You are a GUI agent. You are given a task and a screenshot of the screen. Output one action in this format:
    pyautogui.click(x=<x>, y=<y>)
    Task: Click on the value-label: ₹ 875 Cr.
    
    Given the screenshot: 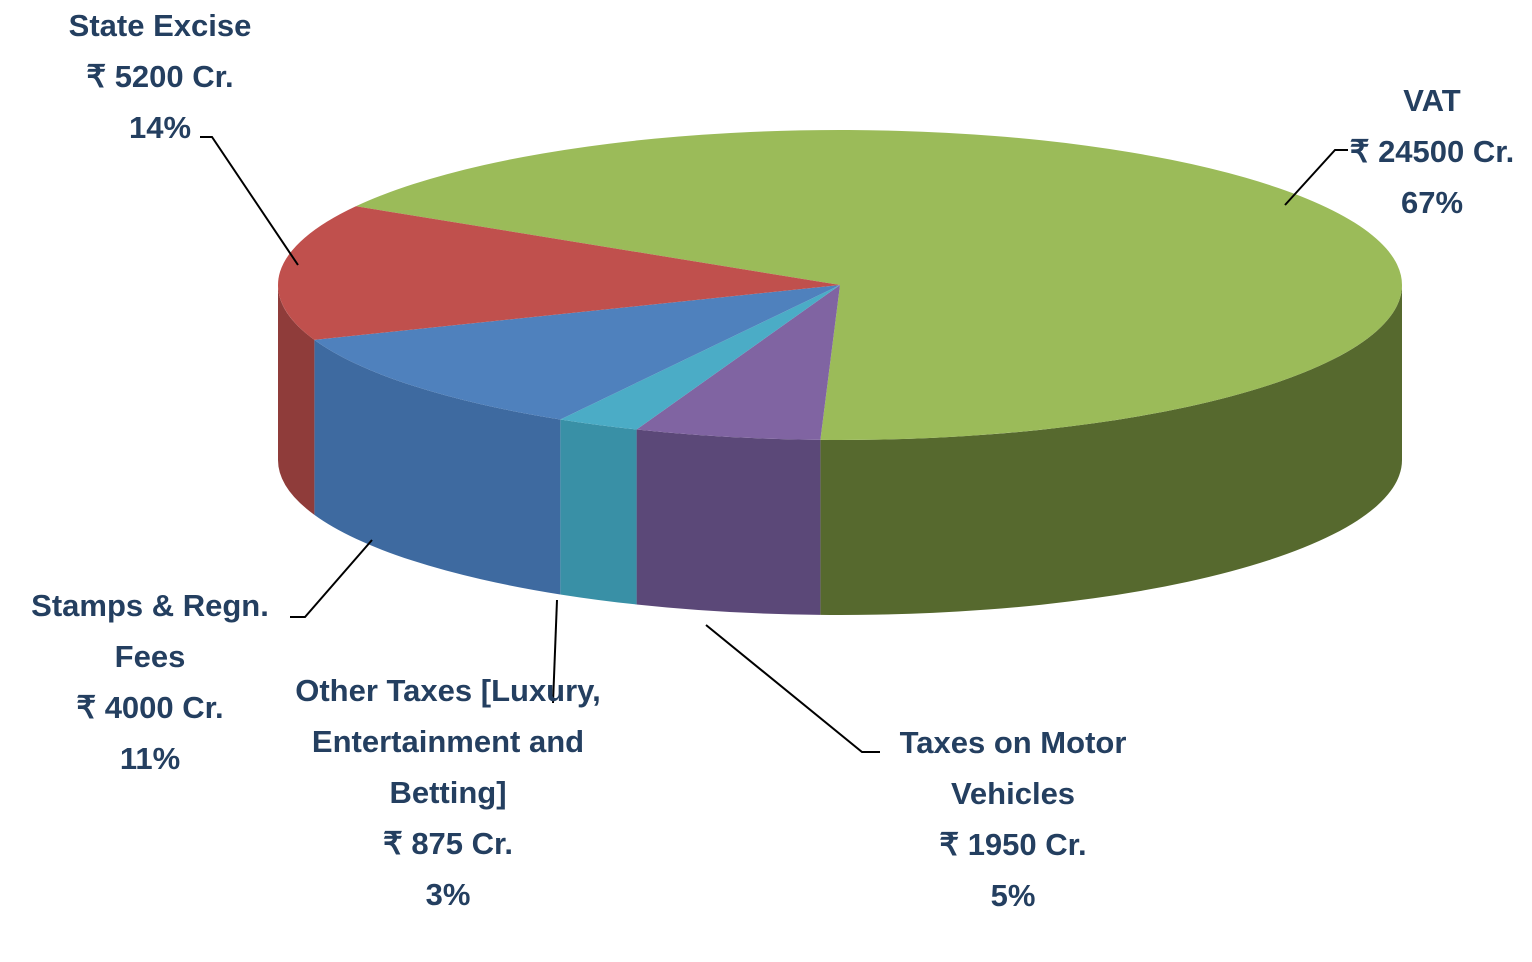 What is the action you would take?
    pyautogui.click(x=448, y=843)
    